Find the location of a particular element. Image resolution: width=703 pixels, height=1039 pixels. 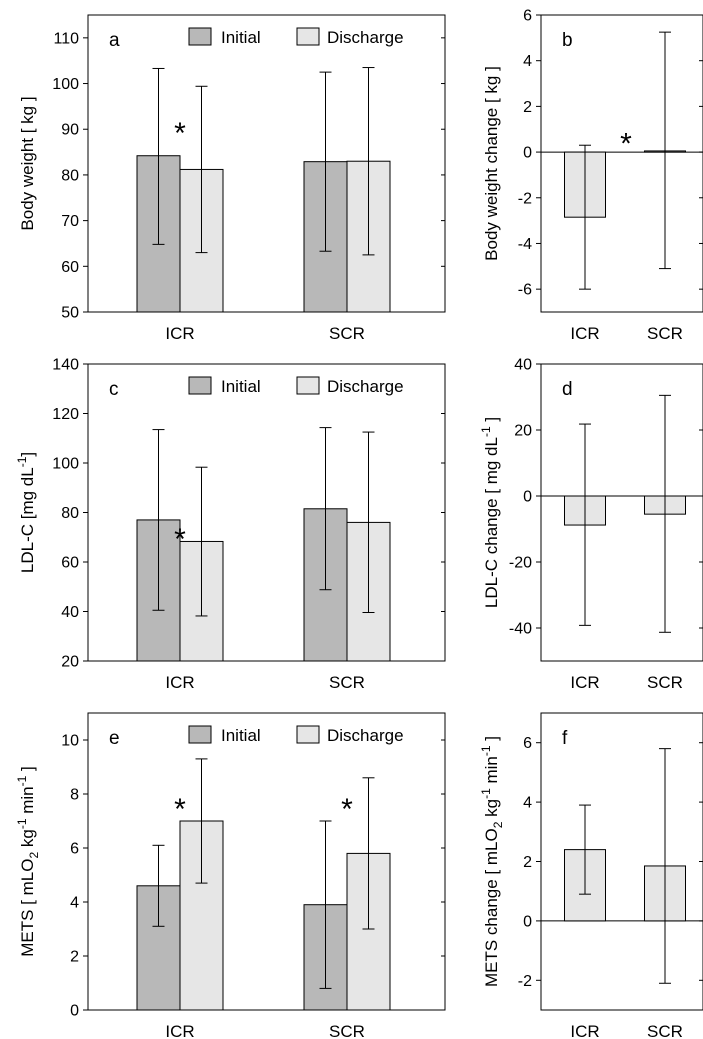

y-tick-label: -6 is located at coordinates (525, 290).